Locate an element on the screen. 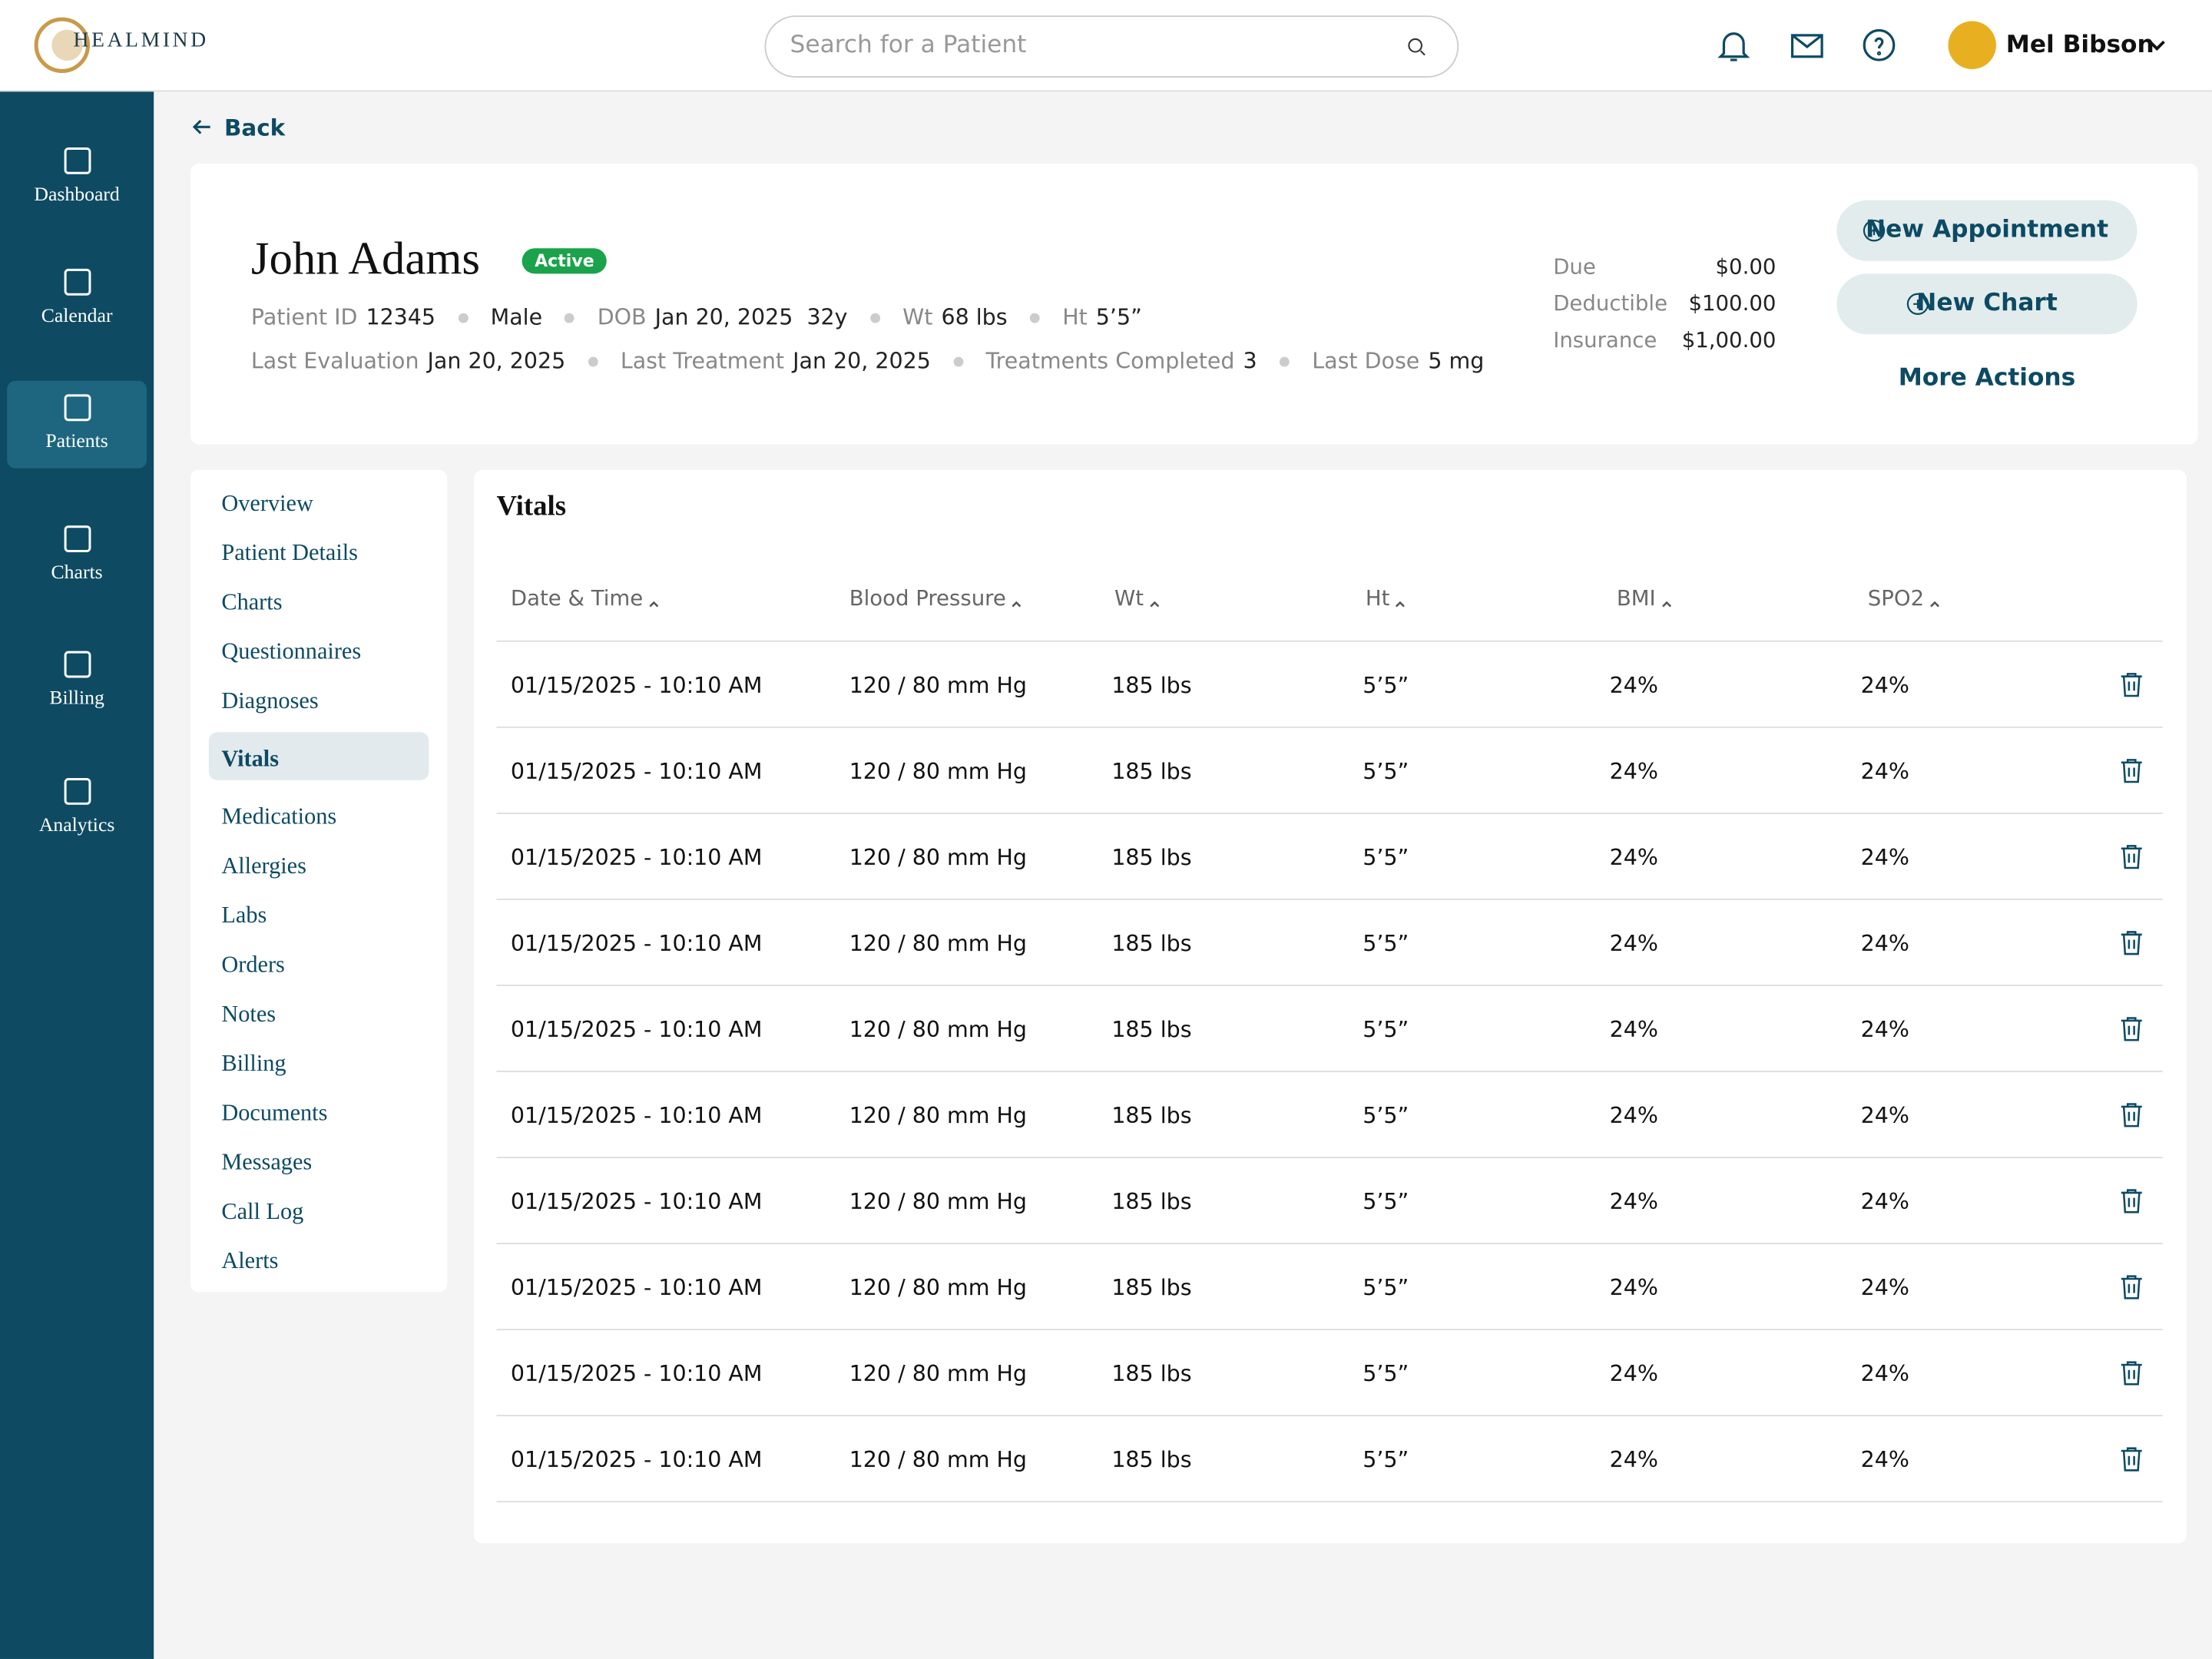  column-header: BMI is located at coordinates (1636, 598).